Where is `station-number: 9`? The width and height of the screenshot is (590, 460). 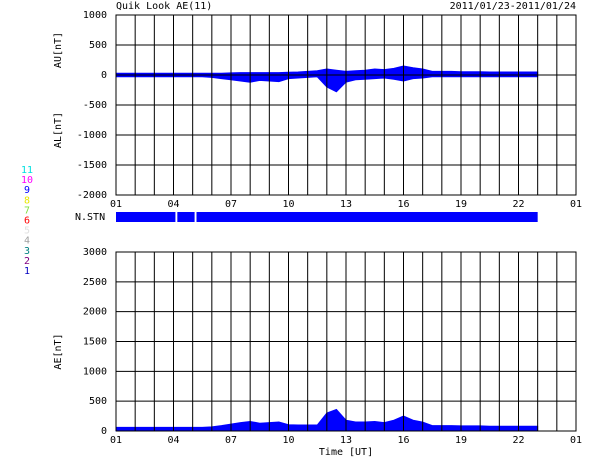
station-number: 9 is located at coordinates (27, 190).